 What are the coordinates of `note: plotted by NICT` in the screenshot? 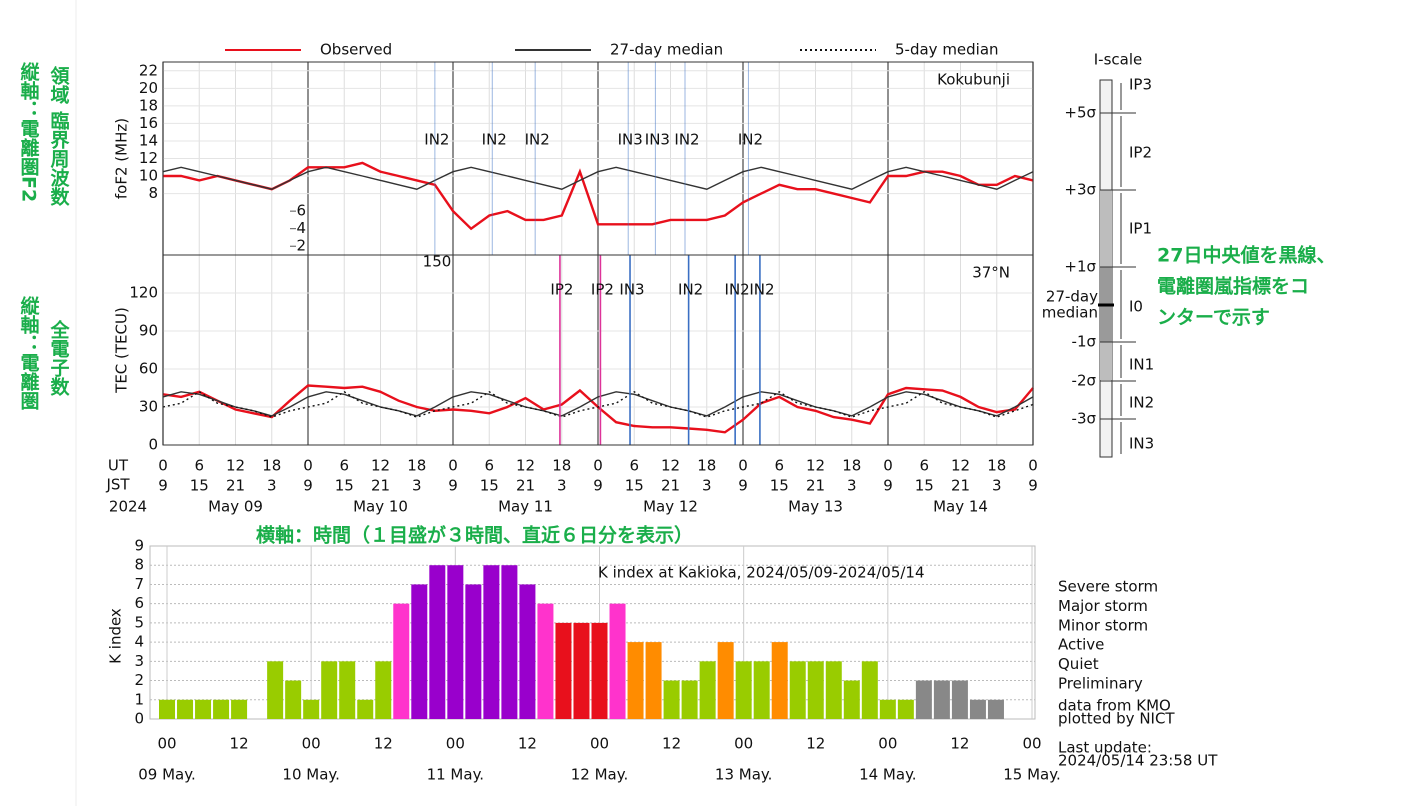 It's located at (1116, 719).